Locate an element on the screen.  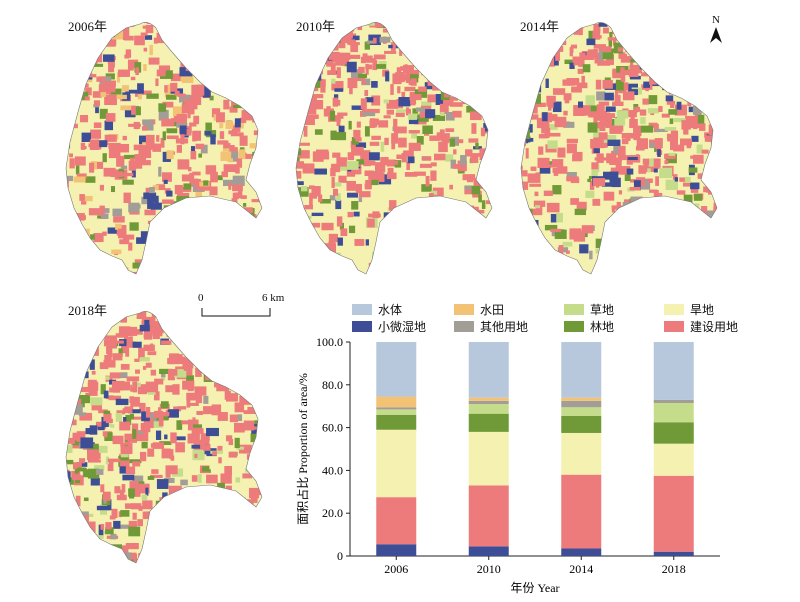
bar-water-2010 is located at coordinates (488, 370).